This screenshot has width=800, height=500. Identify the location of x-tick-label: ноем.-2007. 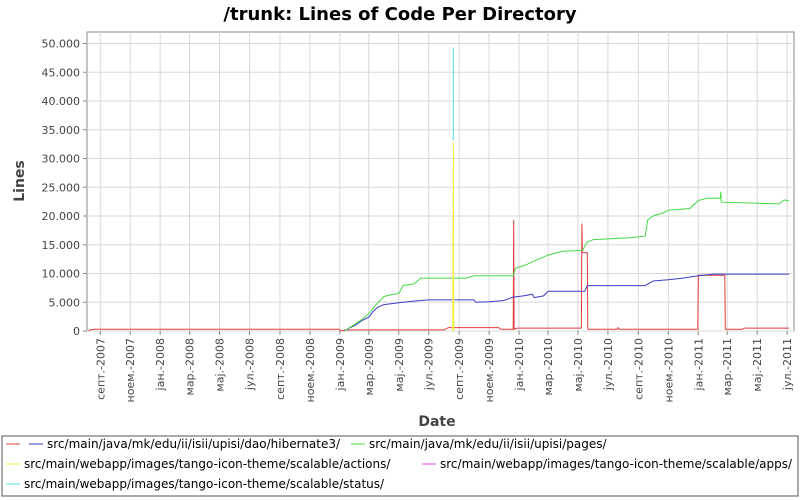
(130, 370).